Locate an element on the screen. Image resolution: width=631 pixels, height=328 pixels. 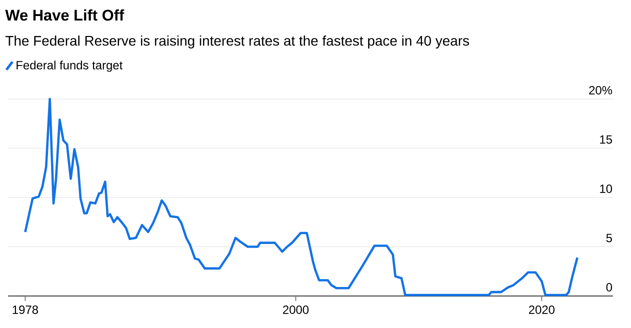
legend-label: Federal funds target is located at coordinates (69, 66).